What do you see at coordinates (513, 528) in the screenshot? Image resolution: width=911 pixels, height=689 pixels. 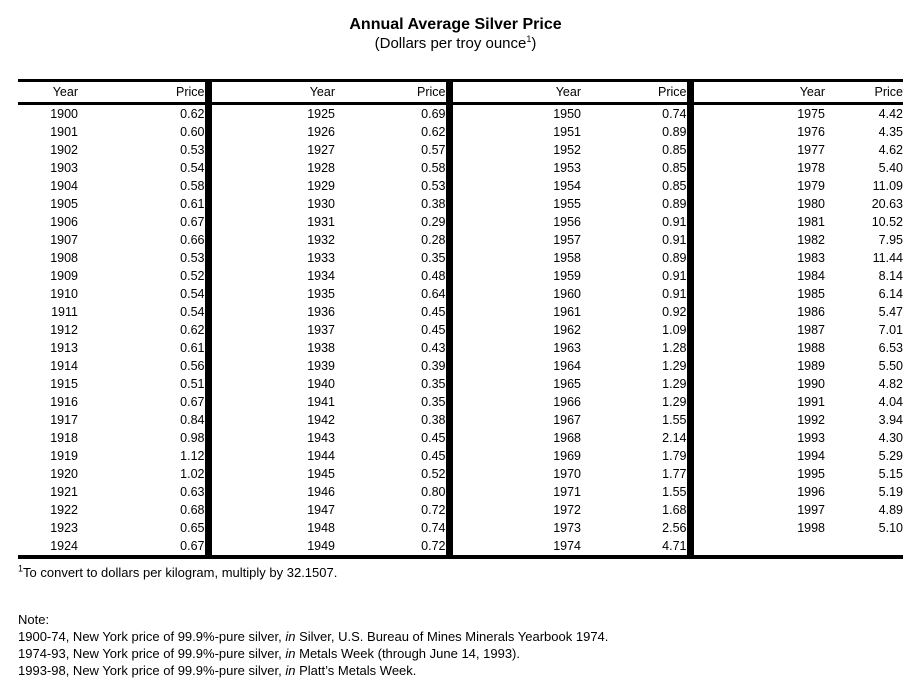 I see `year-cell: 1973` at bounding box center [513, 528].